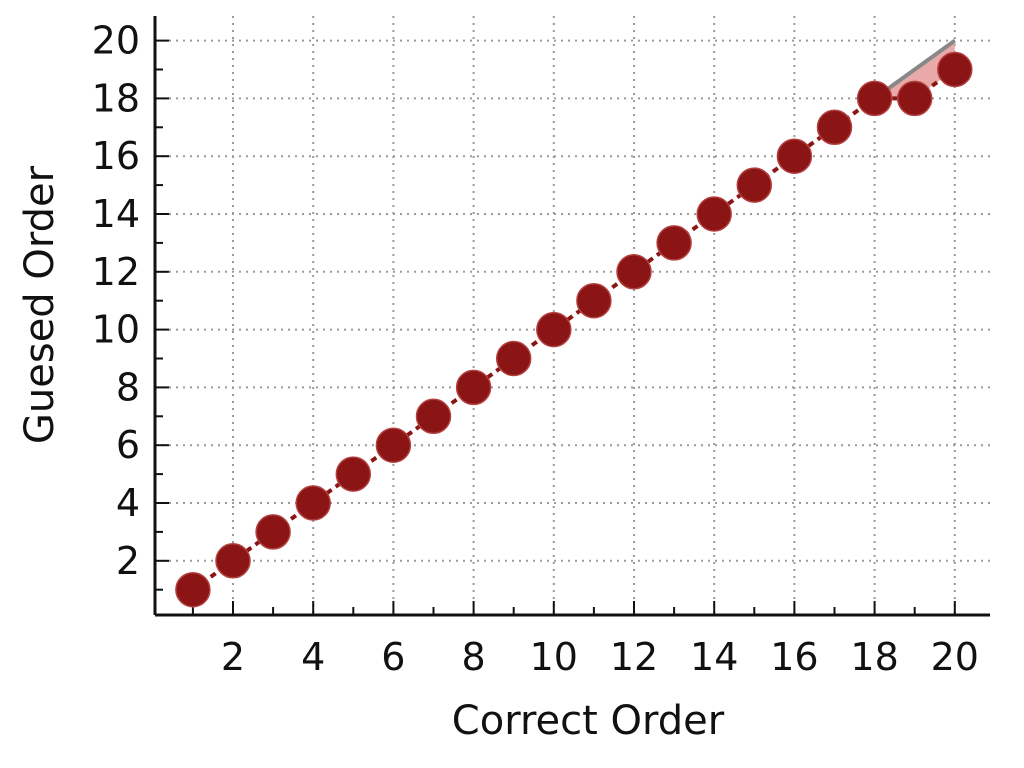 Image resolution: width=1024 pixels, height=768 pixels. Describe the element at coordinates (554, 657) in the screenshot. I see `x-tick-label: 10` at that location.